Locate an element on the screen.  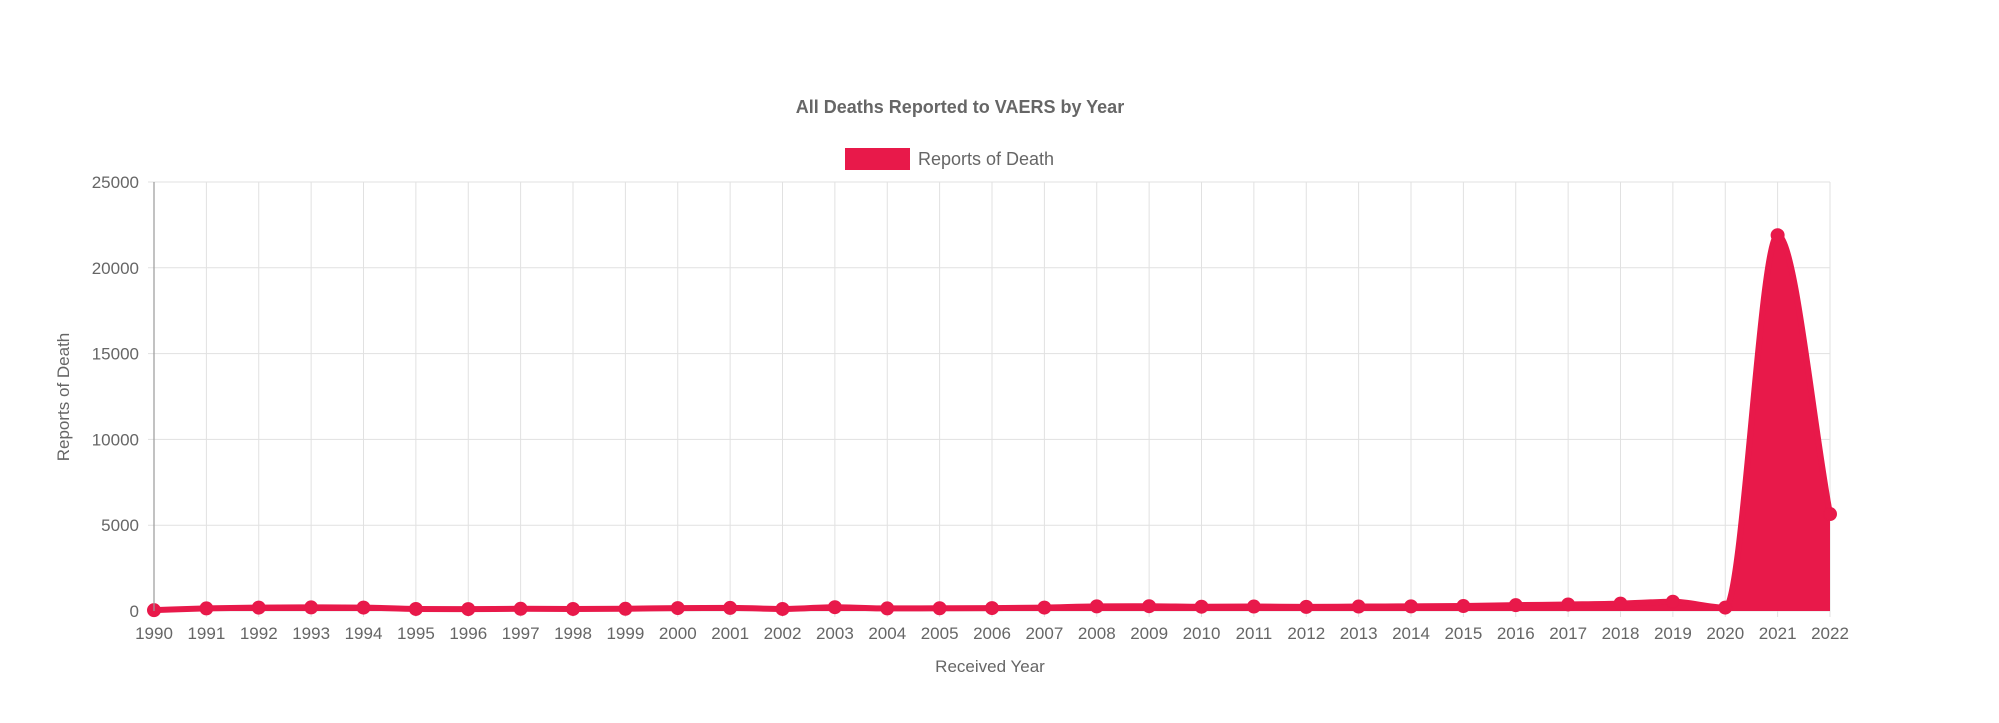
y-axis-title: Reports of Death is located at coordinates (63, 397).